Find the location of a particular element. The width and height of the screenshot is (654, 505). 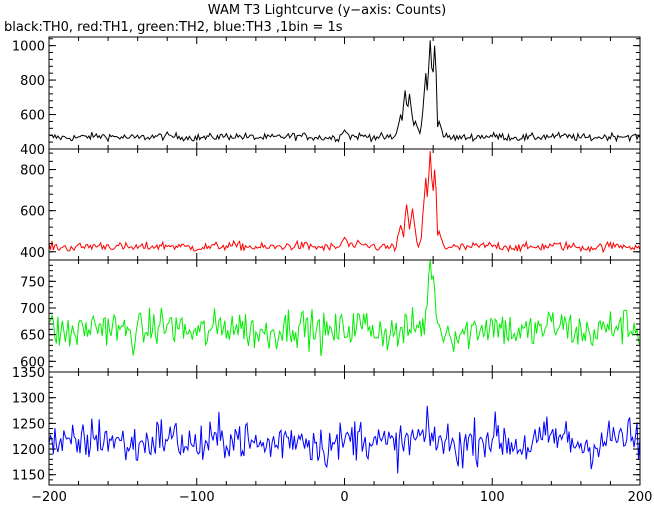

x-tick-label: 0 is located at coordinates (344, 497).